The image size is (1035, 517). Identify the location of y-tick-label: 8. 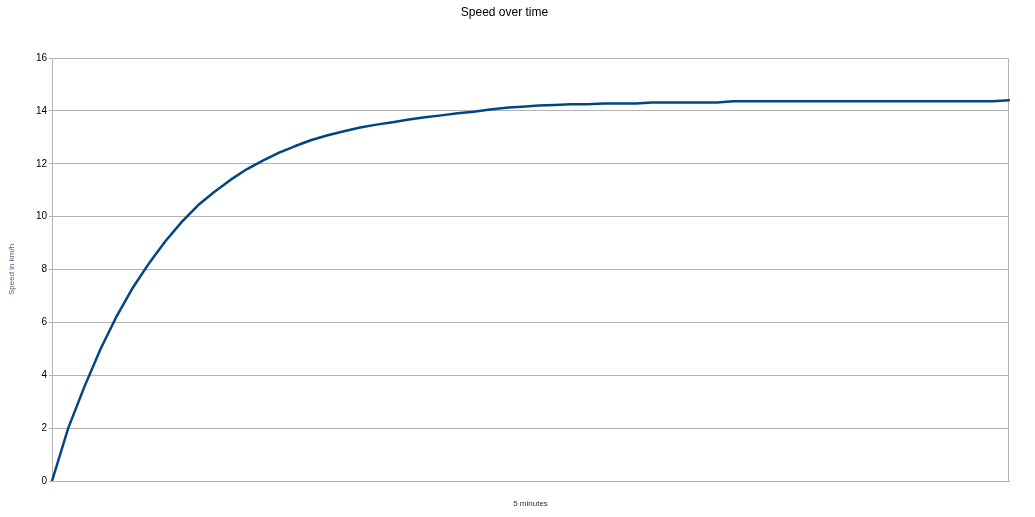
(44, 269).